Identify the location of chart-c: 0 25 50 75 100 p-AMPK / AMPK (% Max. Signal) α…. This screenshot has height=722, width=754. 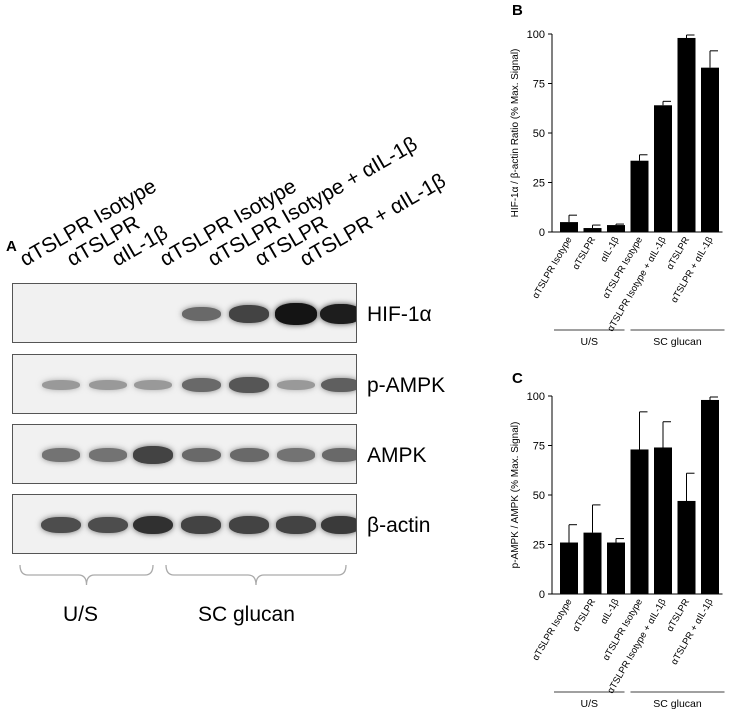
(617, 550).